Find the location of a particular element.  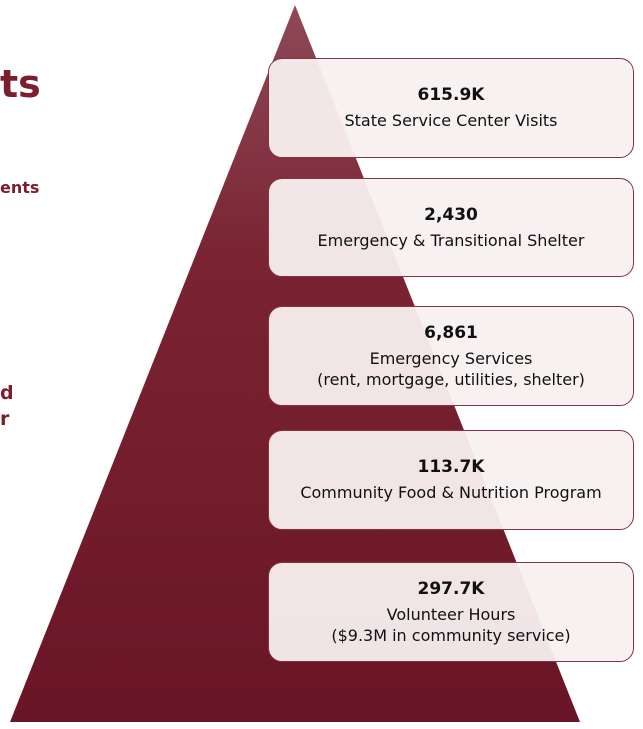

tier-label: (rent, mortgage, utilities, shelter) is located at coordinates (451, 379).